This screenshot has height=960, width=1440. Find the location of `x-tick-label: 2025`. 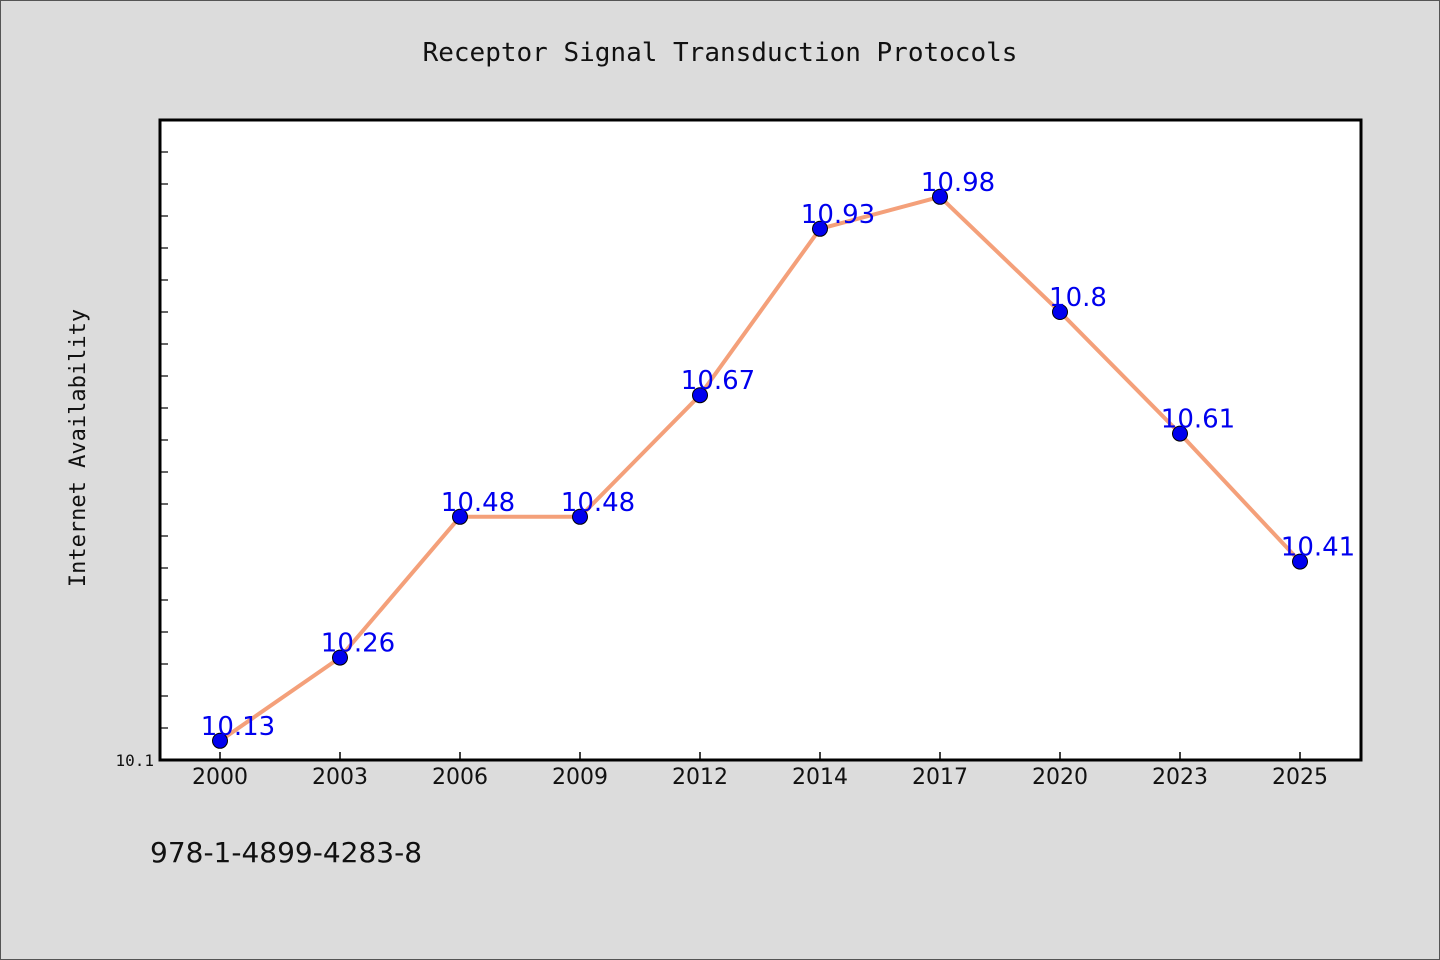

x-tick-label: 2025 is located at coordinates (1300, 777).